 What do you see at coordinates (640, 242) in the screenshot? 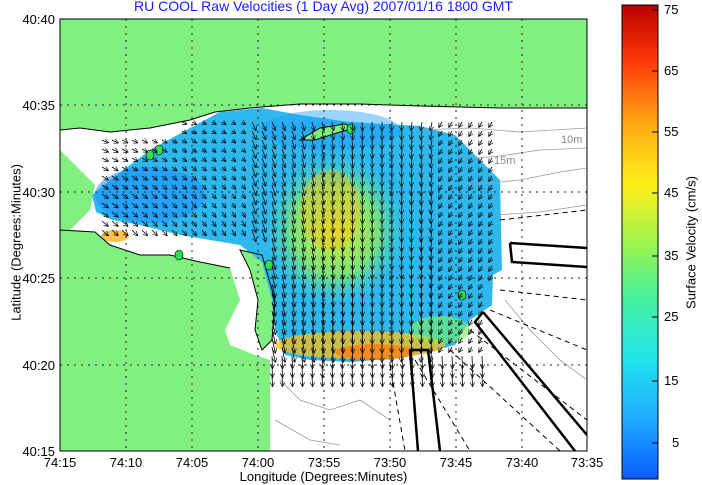
I see `colorbar` at bounding box center [640, 242].